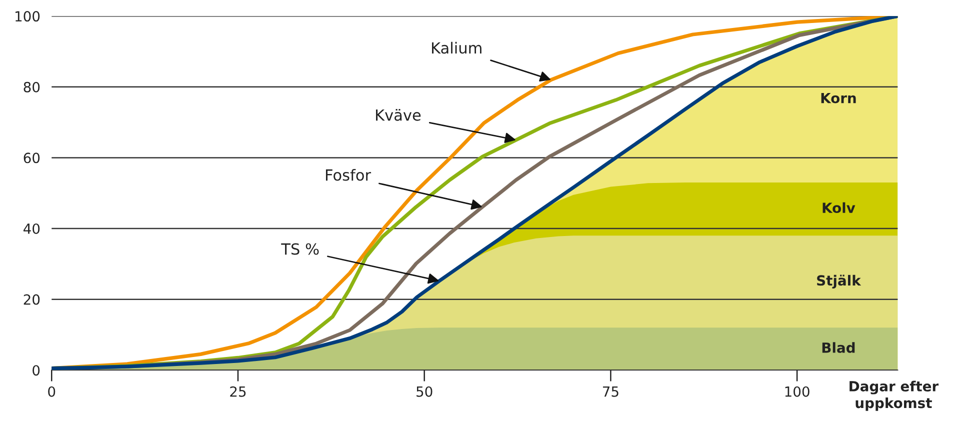  What do you see at coordinates (839, 208) in the screenshot?
I see `series-label: Kolv` at bounding box center [839, 208].